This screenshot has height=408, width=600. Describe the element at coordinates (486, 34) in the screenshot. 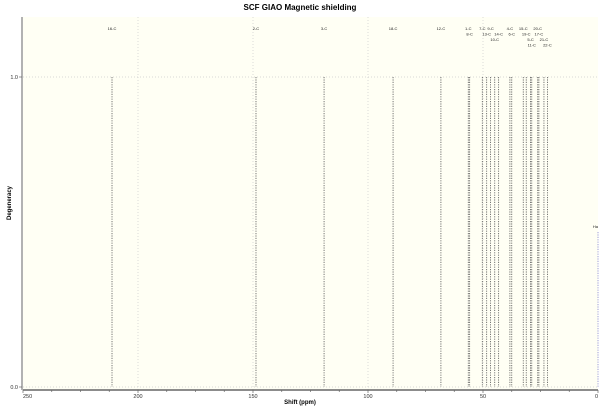

I see `peak-label: 13-C` at that location.